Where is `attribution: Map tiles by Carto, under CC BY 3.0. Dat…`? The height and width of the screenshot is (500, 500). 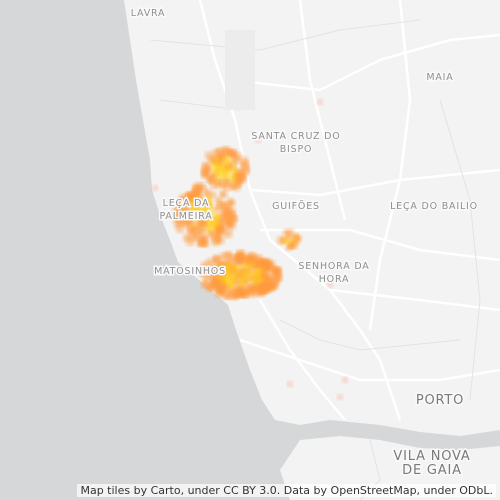 attribution: Map tiles by Carto, under CC BY 3.0. Dat… is located at coordinates (286, 490).